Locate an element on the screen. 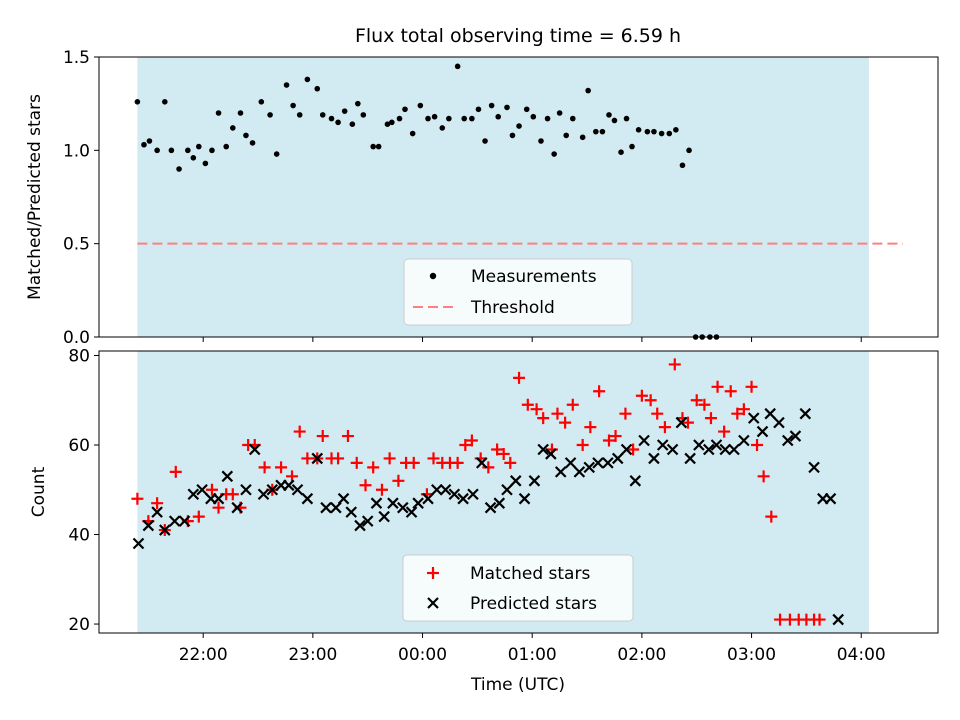 The height and width of the screenshot is (720, 960). top-y-axis-label: Matched/Predicted stars is located at coordinates (35, 197).